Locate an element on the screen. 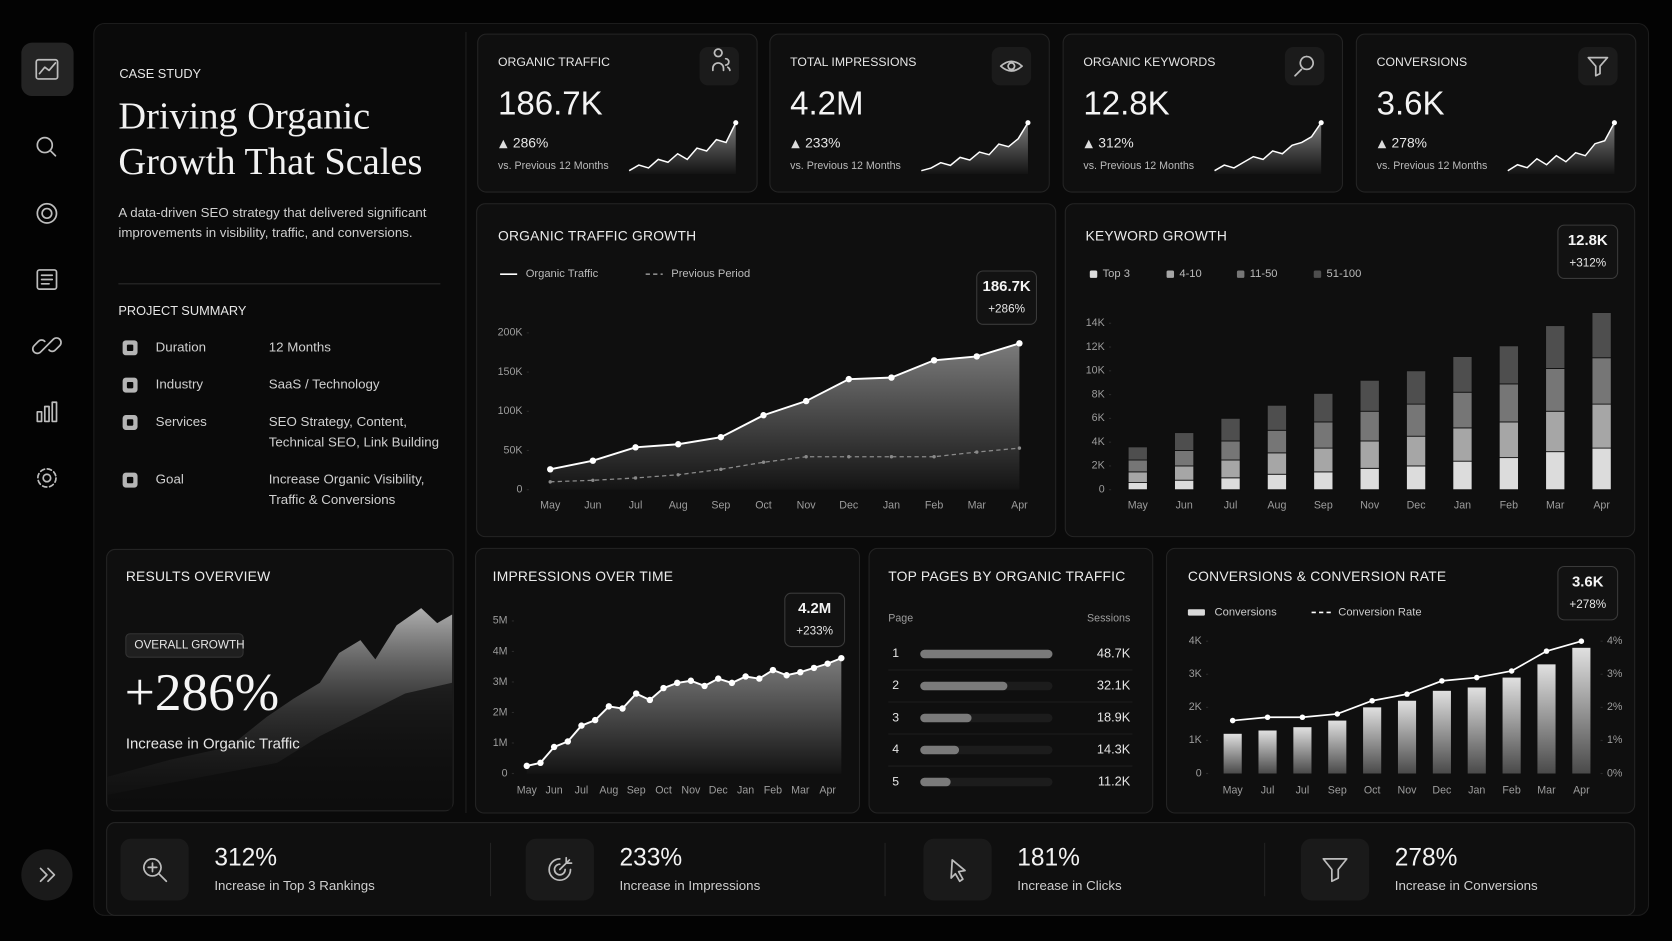  summary-value: SaaS / Technology is located at coordinates (324, 384).